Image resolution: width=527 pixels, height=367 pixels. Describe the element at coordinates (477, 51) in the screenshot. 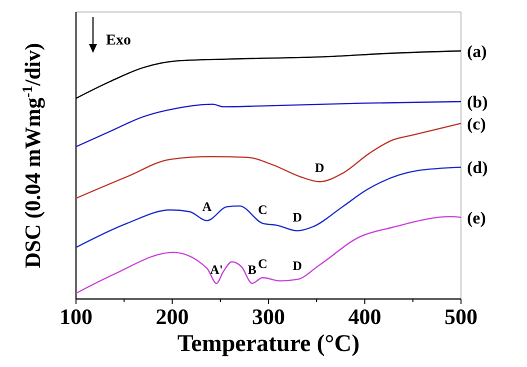

I see `series-label: (a)` at that location.